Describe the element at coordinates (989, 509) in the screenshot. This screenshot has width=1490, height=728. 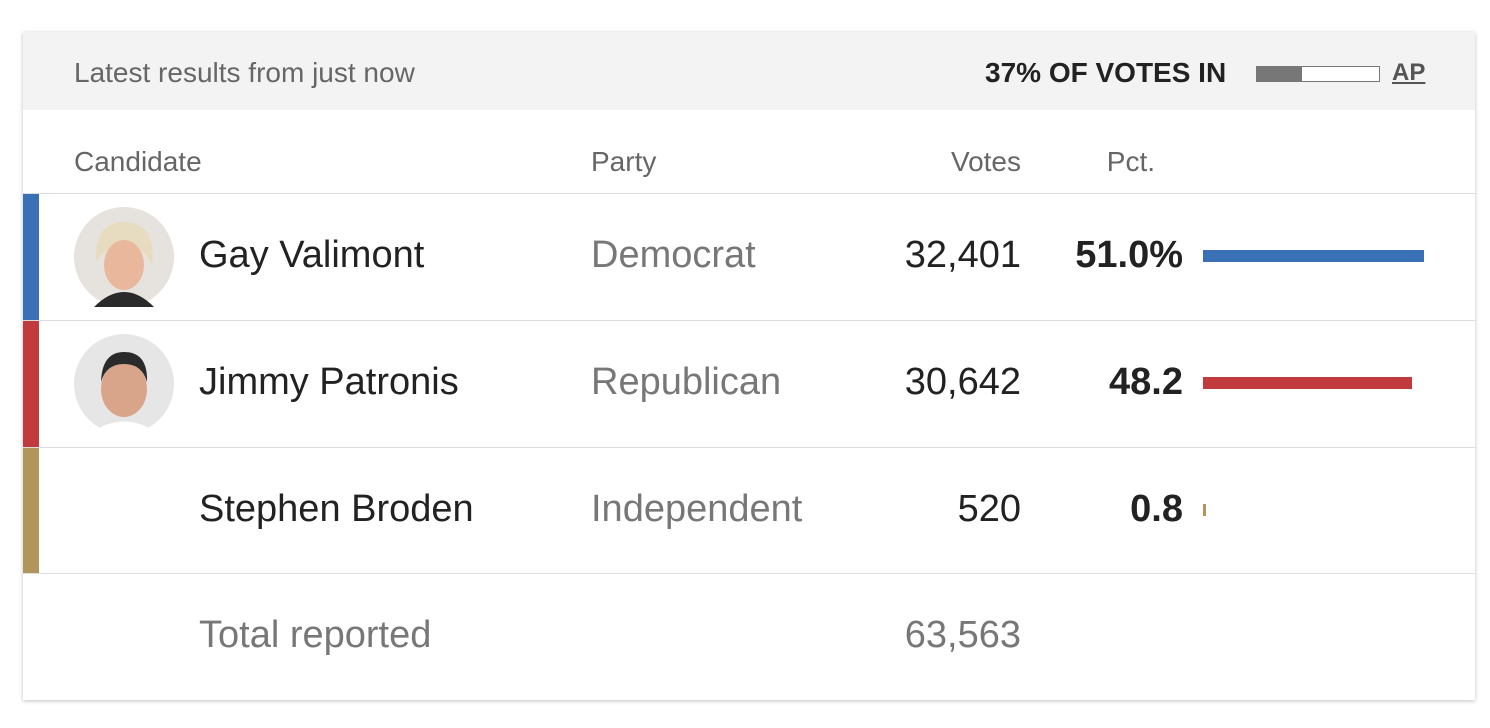
I see `vote-count: 520` at that location.